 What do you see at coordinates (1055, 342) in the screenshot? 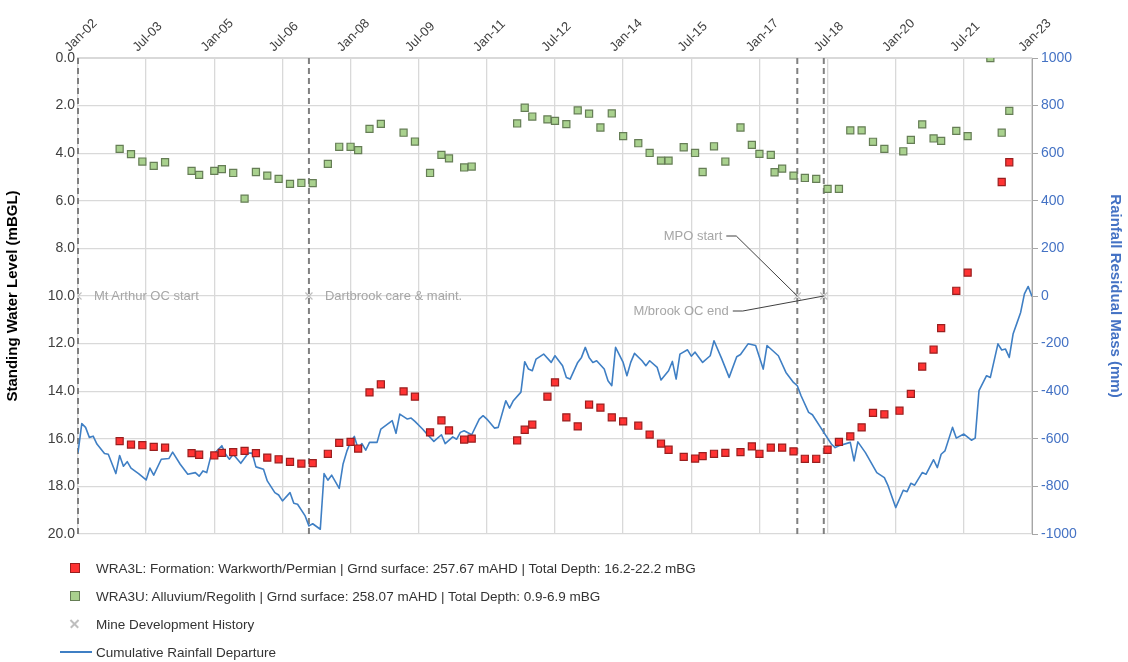
I see `y2-tick-label: -200` at bounding box center [1055, 342].